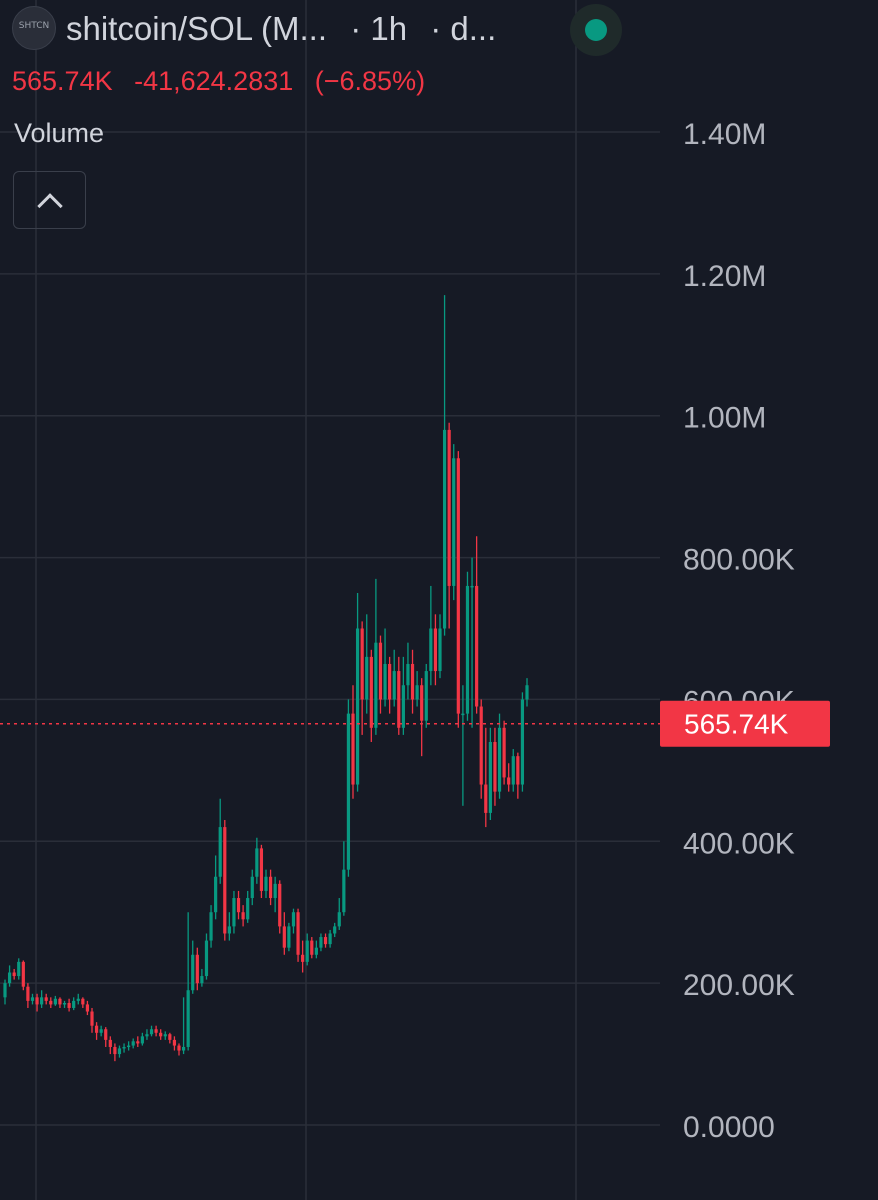  I want to click on y-tick-label: 0.0000, so click(729, 1127).